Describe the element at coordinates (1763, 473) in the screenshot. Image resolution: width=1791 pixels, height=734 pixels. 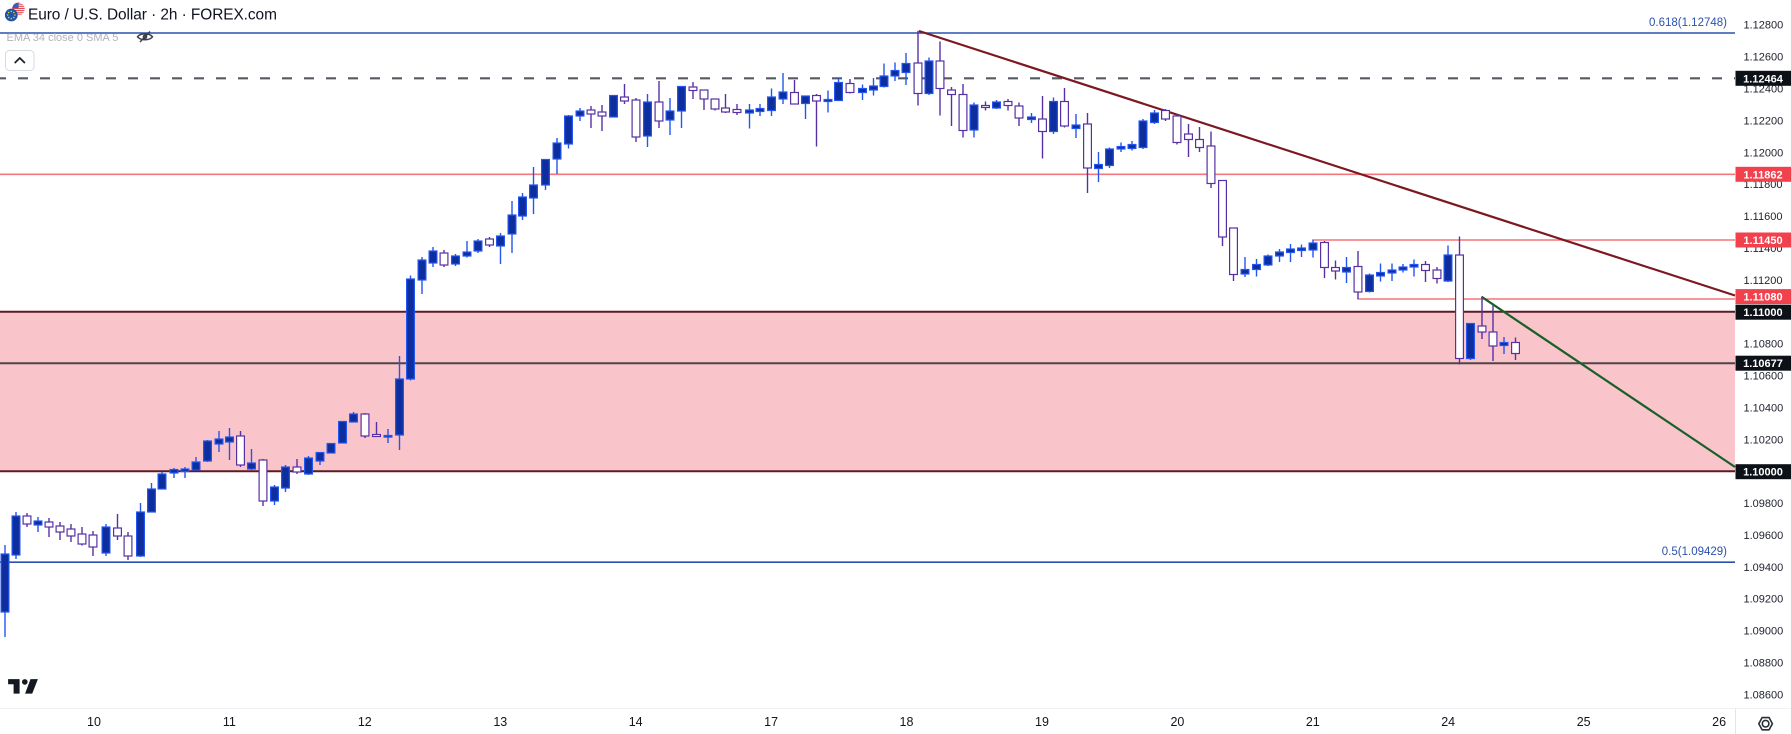
I see `svg-text: 1.10000` at that location.